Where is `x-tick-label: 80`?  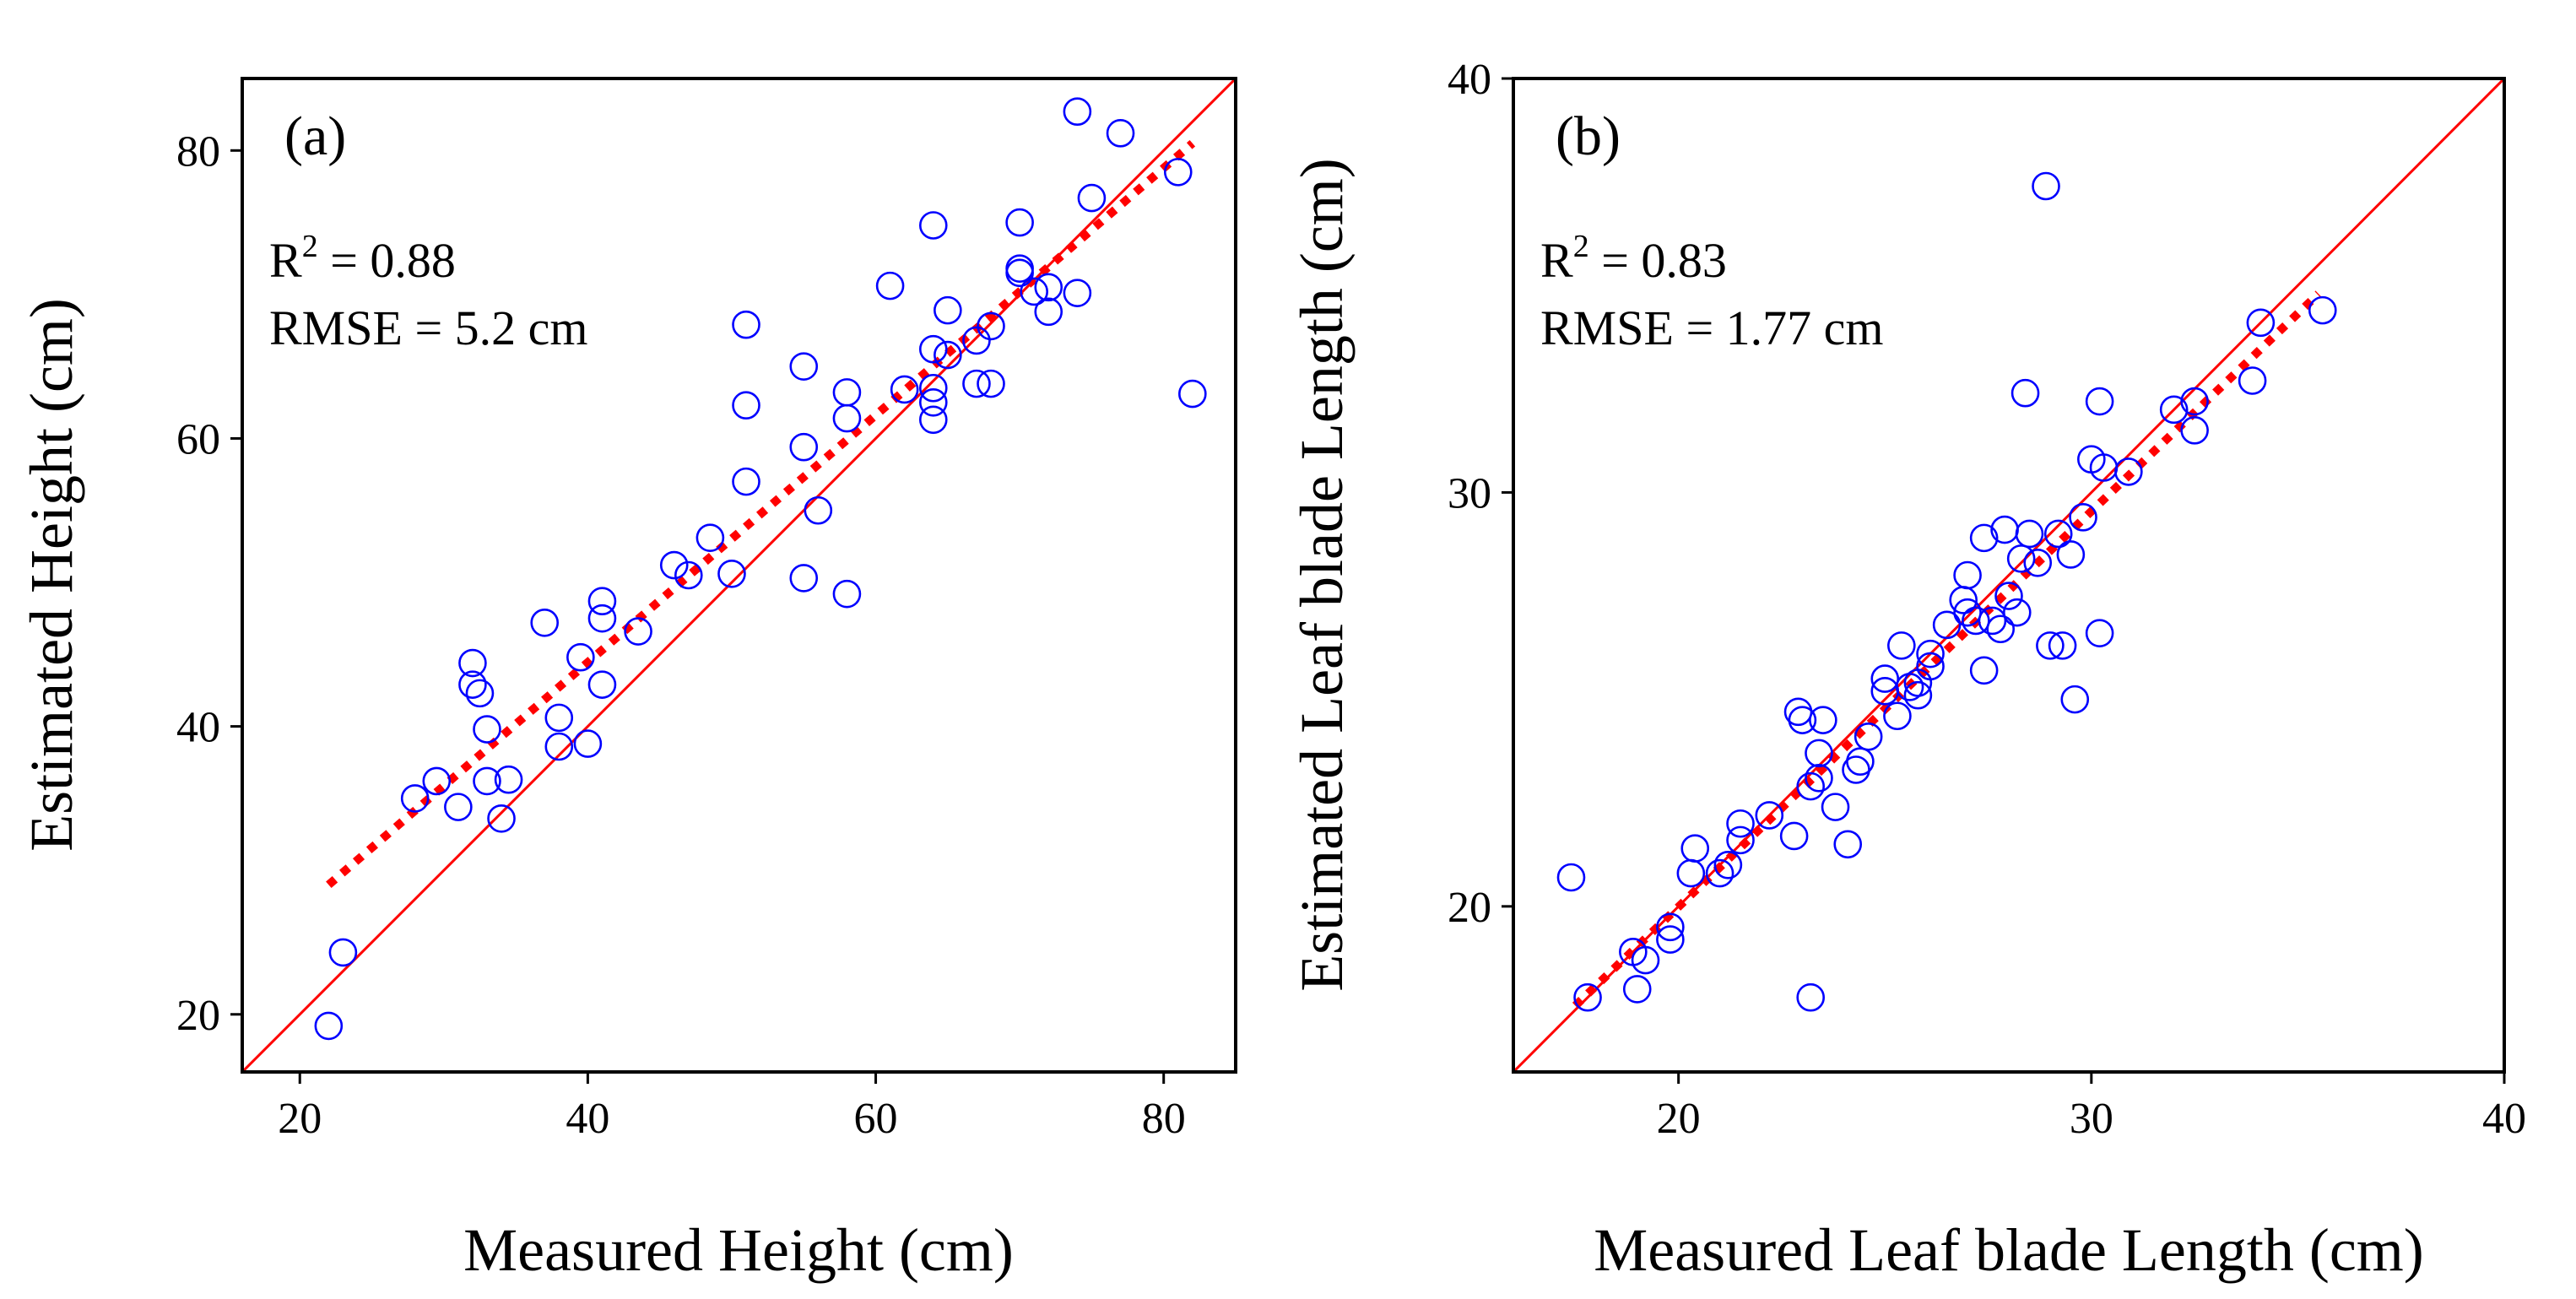
x-tick-label: 80 is located at coordinates (1164, 1119).